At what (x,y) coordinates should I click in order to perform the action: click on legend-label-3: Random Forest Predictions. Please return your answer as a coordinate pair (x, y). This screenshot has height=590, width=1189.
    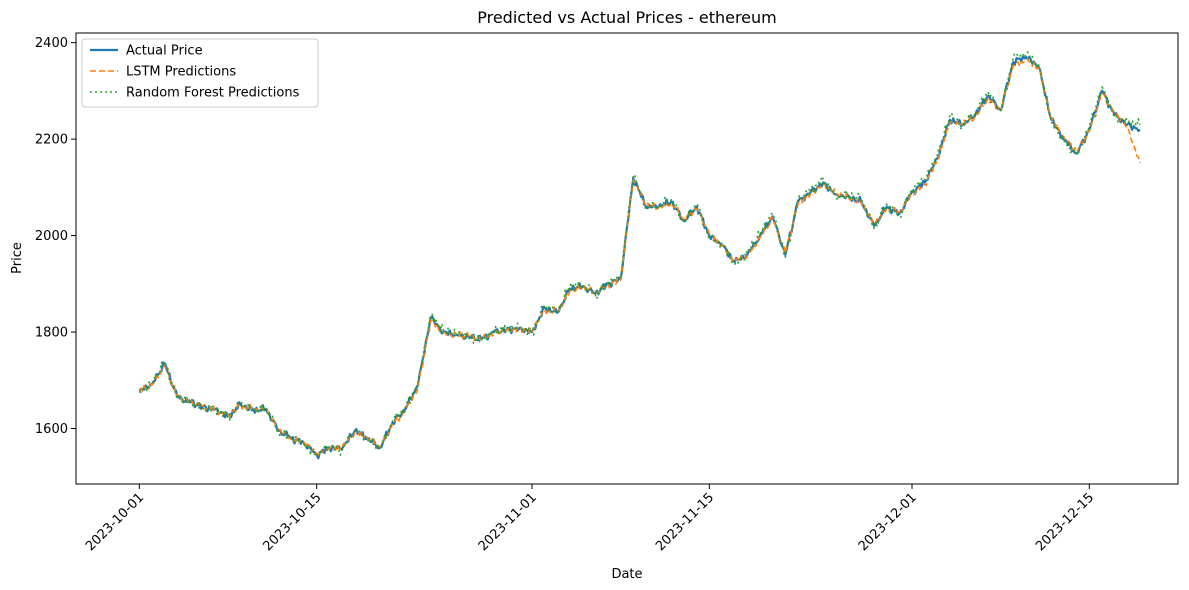
    Looking at the image, I should click on (213, 93).